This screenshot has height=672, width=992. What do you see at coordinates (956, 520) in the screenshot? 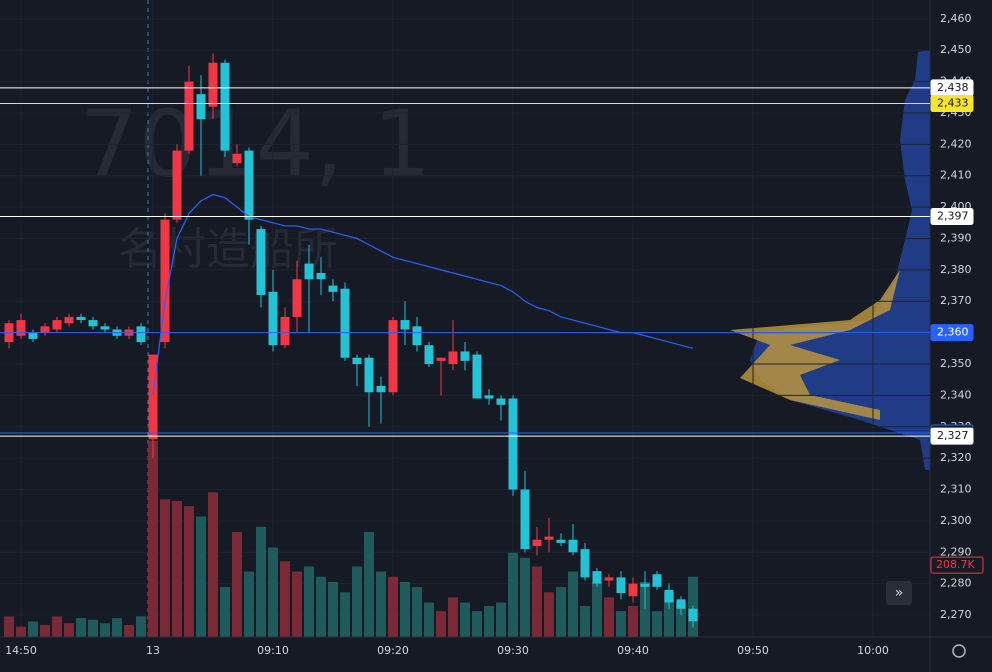
I see `y-tick-label: 2,300` at bounding box center [956, 520].